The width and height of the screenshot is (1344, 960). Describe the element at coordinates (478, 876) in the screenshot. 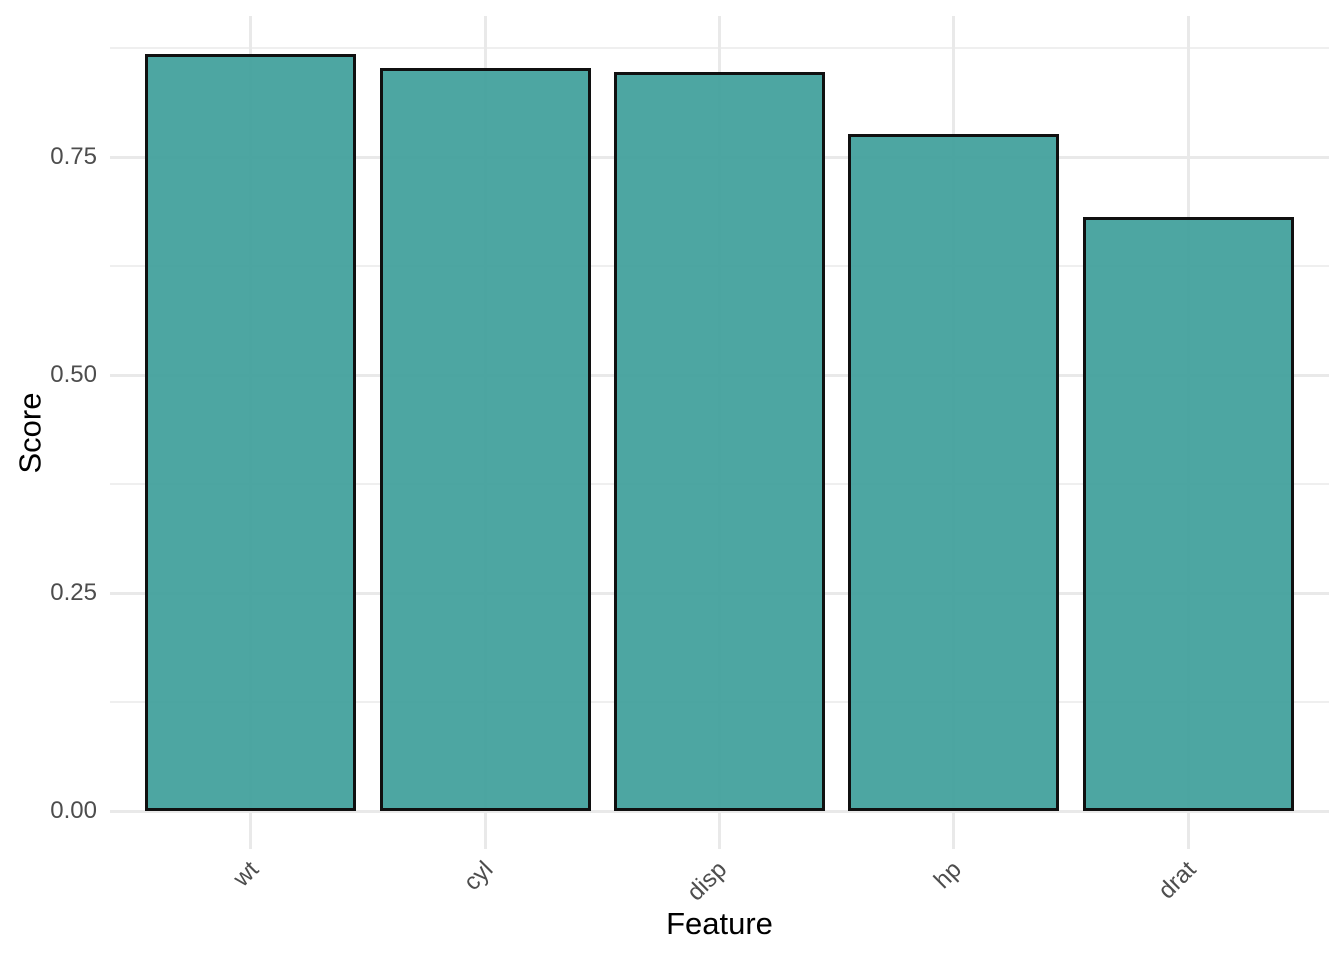

I see `x-tick-label-cyl: cyl` at that location.